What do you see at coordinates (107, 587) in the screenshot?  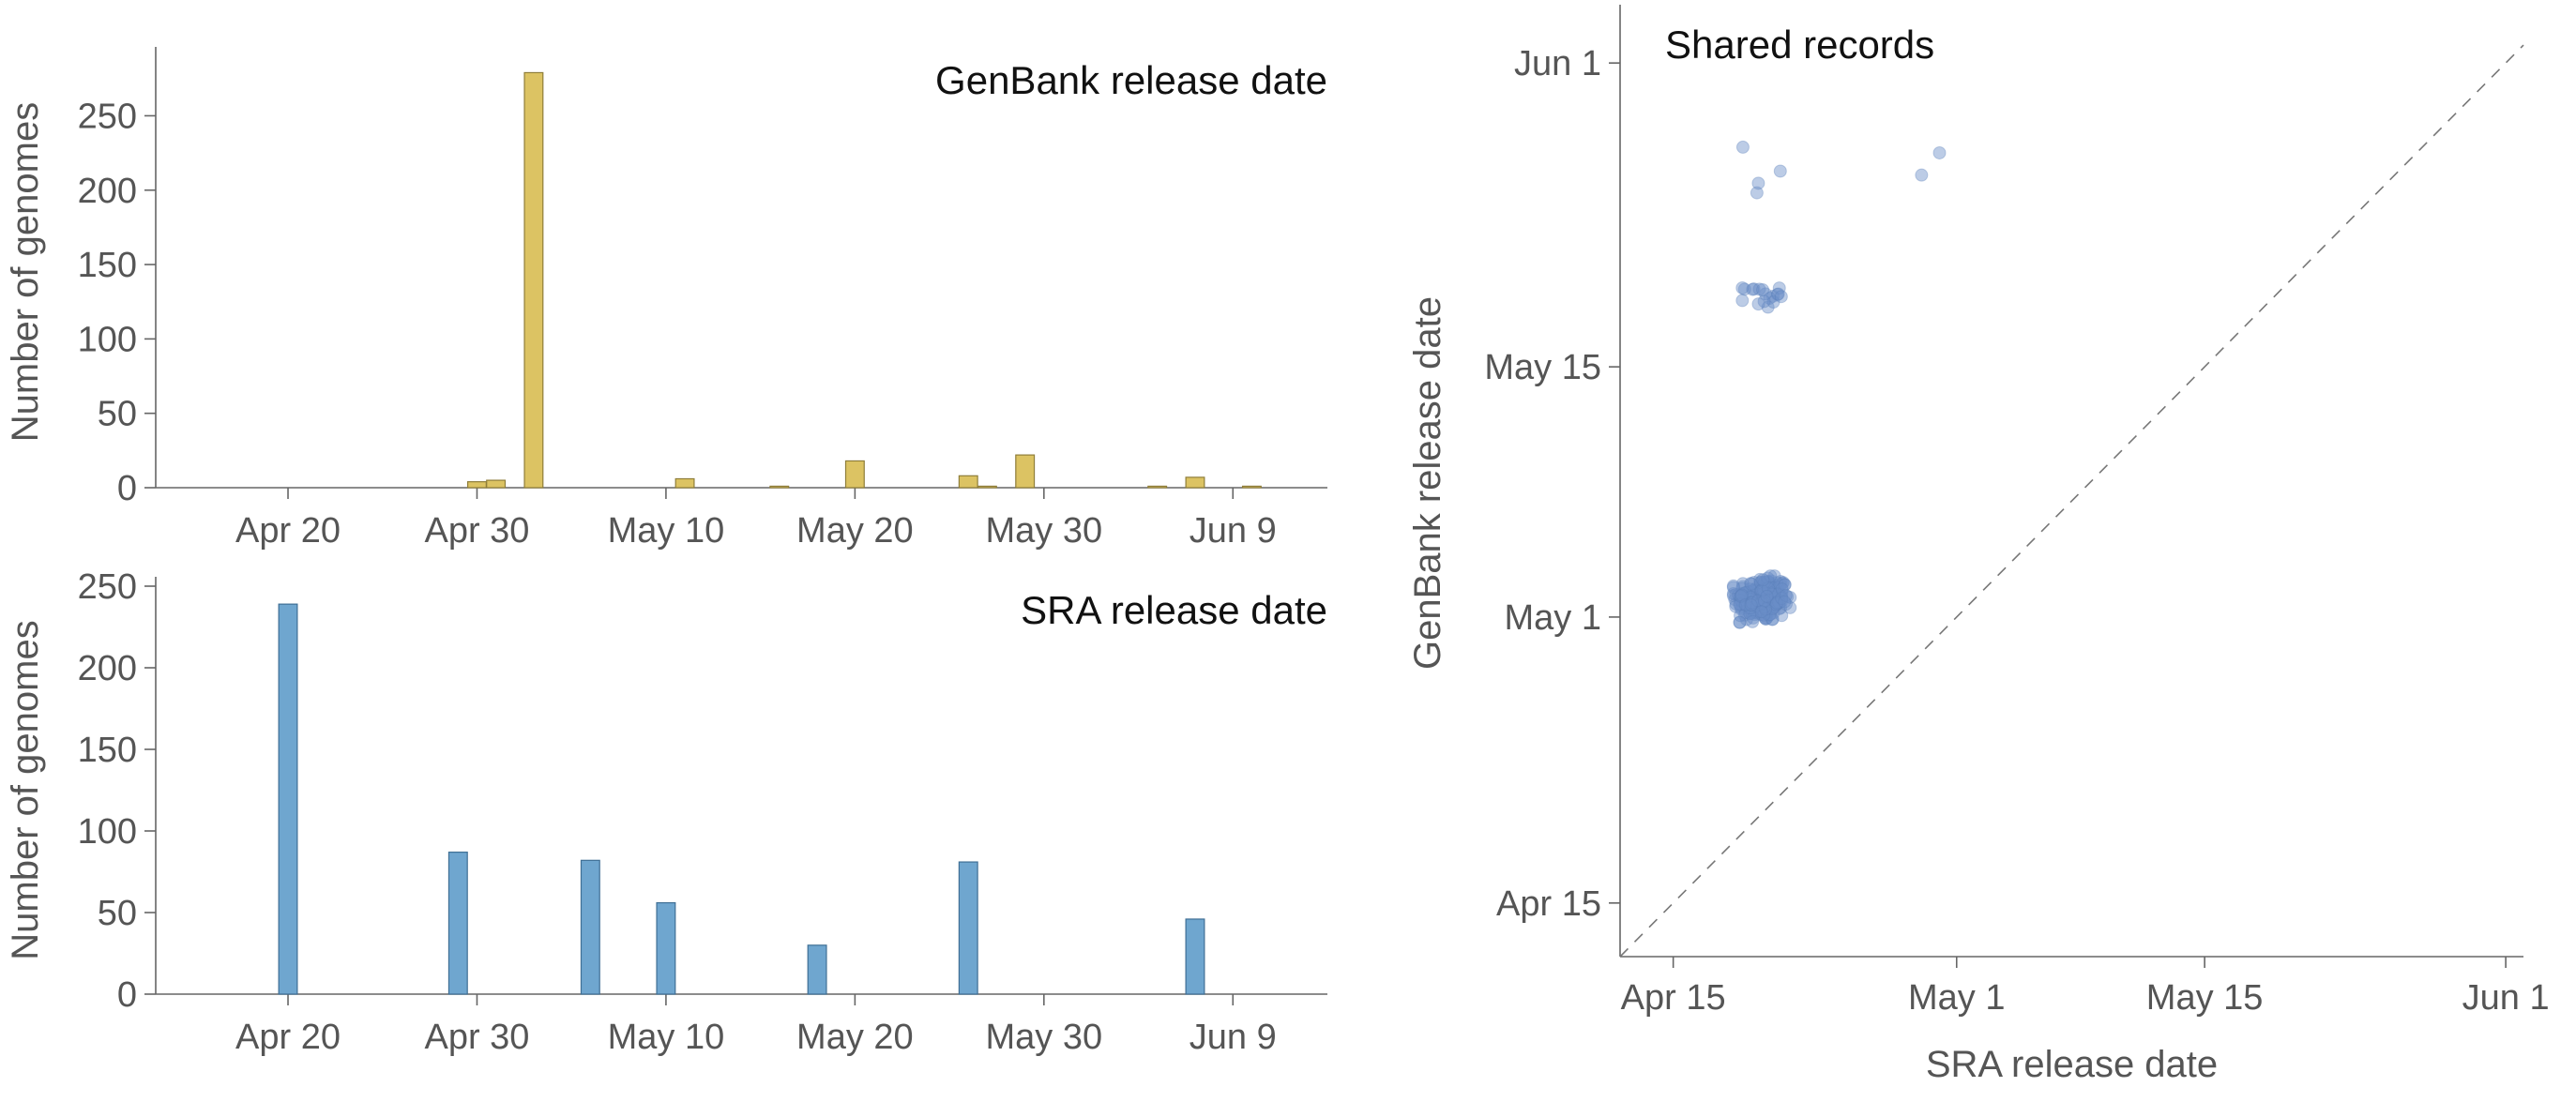 I see `y-tick-label: 250` at bounding box center [107, 587].